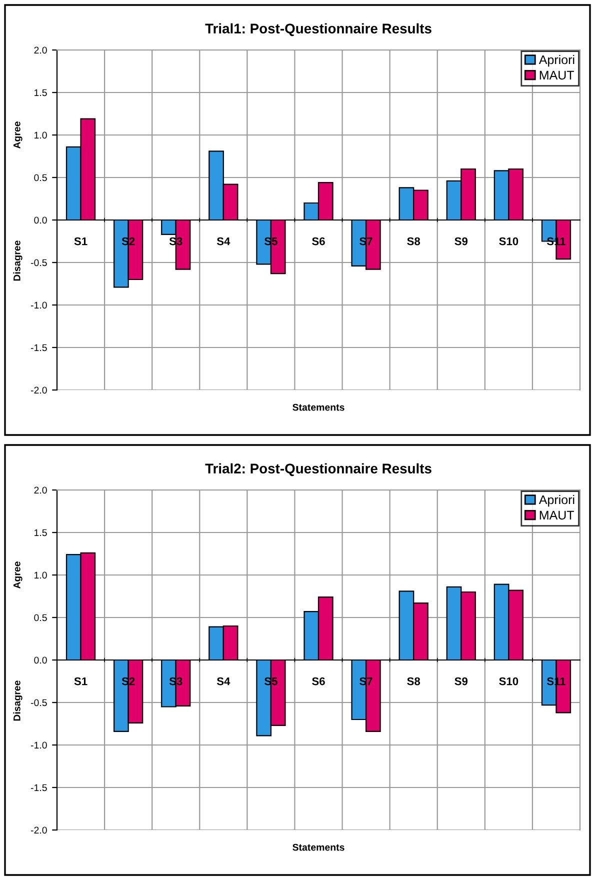 The width and height of the screenshot is (595, 880). What do you see at coordinates (318, 29) in the screenshot?
I see `chart-title: Trial1: Post-Questionnaire Results` at bounding box center [318, 29].